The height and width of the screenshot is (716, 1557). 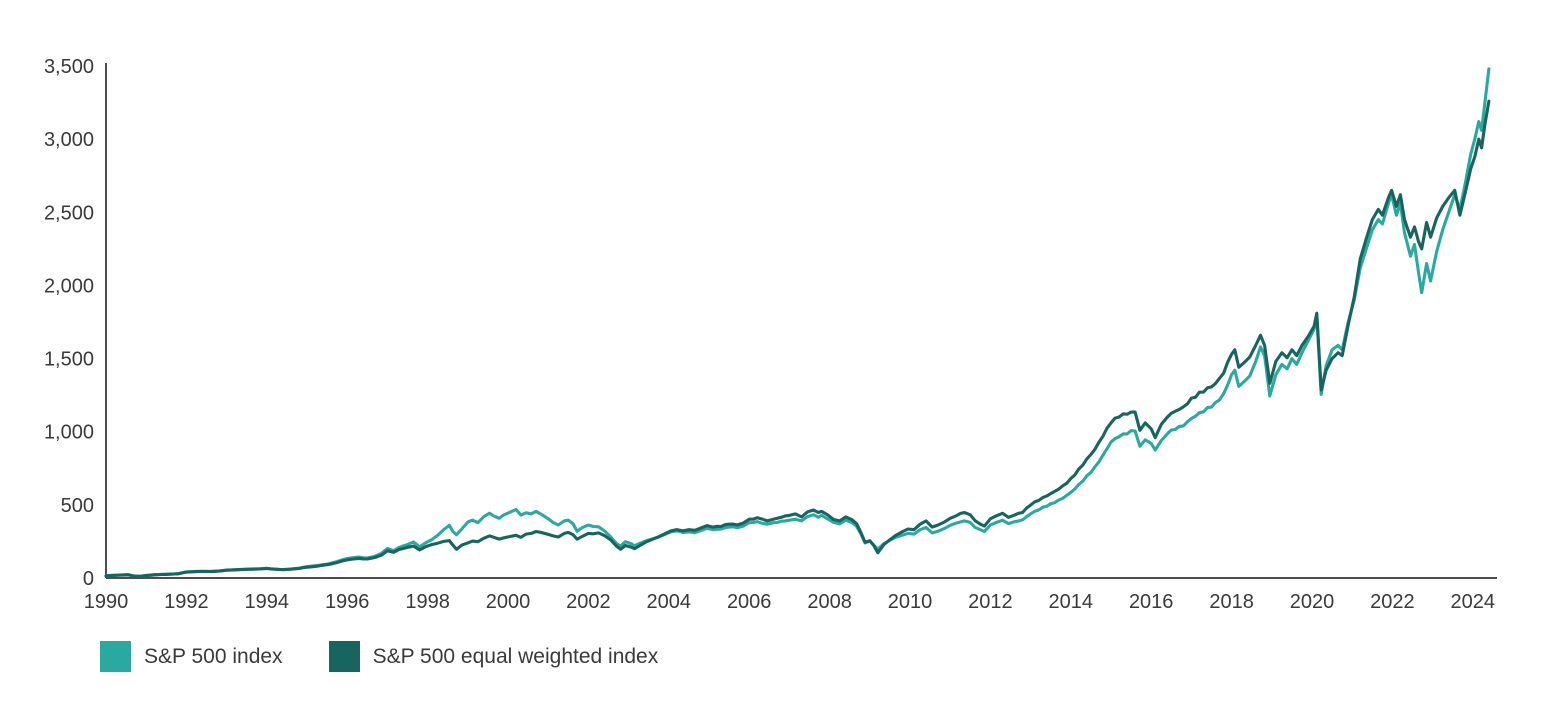 What do you see at coordinates (186, 602) in the screenshot?
I see `x-axis-tick-label: 1992` at bounding box center [186, 602].